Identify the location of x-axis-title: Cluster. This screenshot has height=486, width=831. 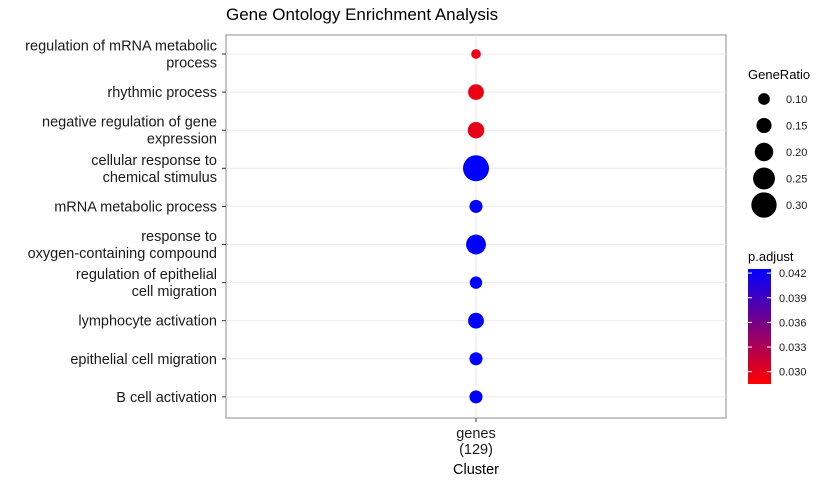
(476, 470).